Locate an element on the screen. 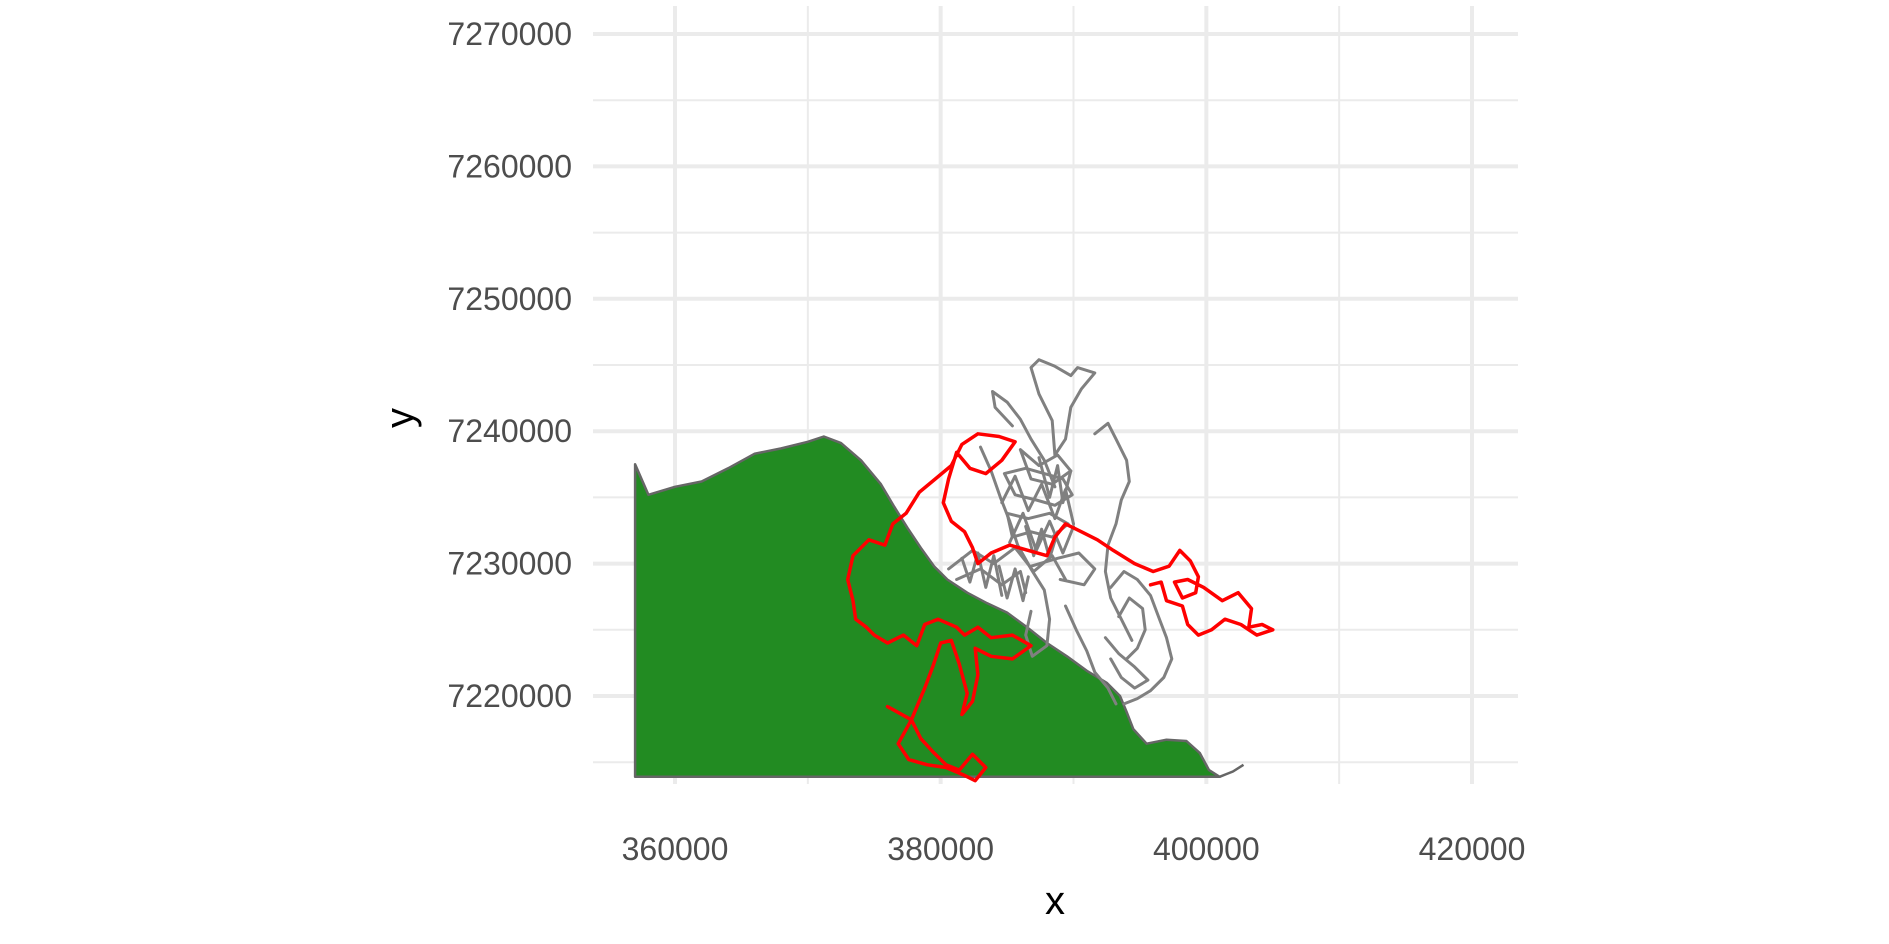 Image resolution: width=1889 pixels, height=944 pixels. red-track-layer is located at coordinates (1060, 607).